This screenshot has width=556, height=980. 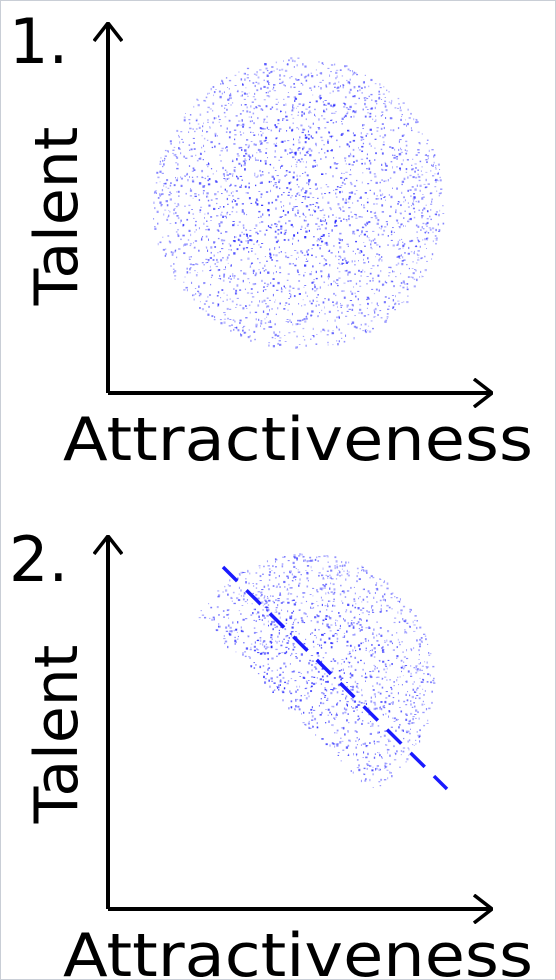 What do you see at coordinates (57, 217) in the screenshot?
I see `panel-1-y-axis-label: Talent` at bounding box center [57, 217].